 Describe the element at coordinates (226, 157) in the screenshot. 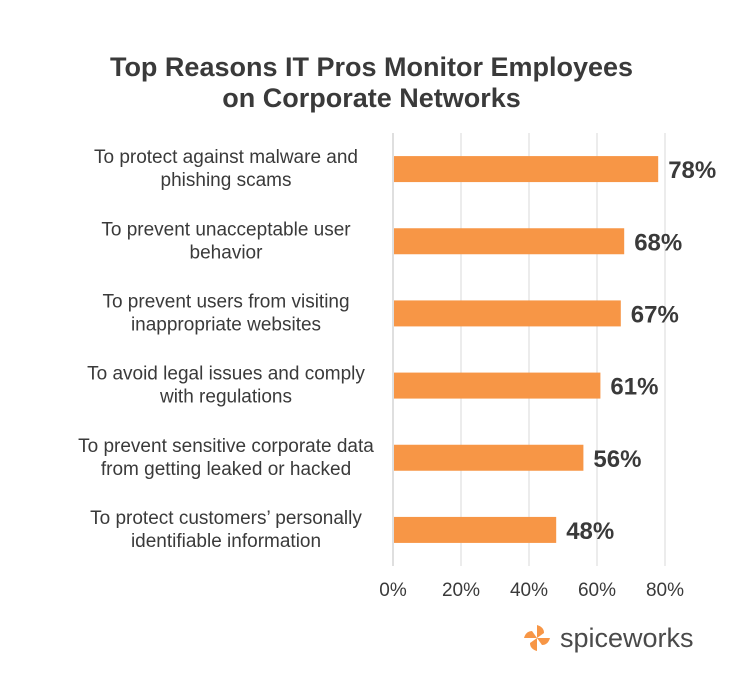

I see `category-label: To protect against malware and` at that location.